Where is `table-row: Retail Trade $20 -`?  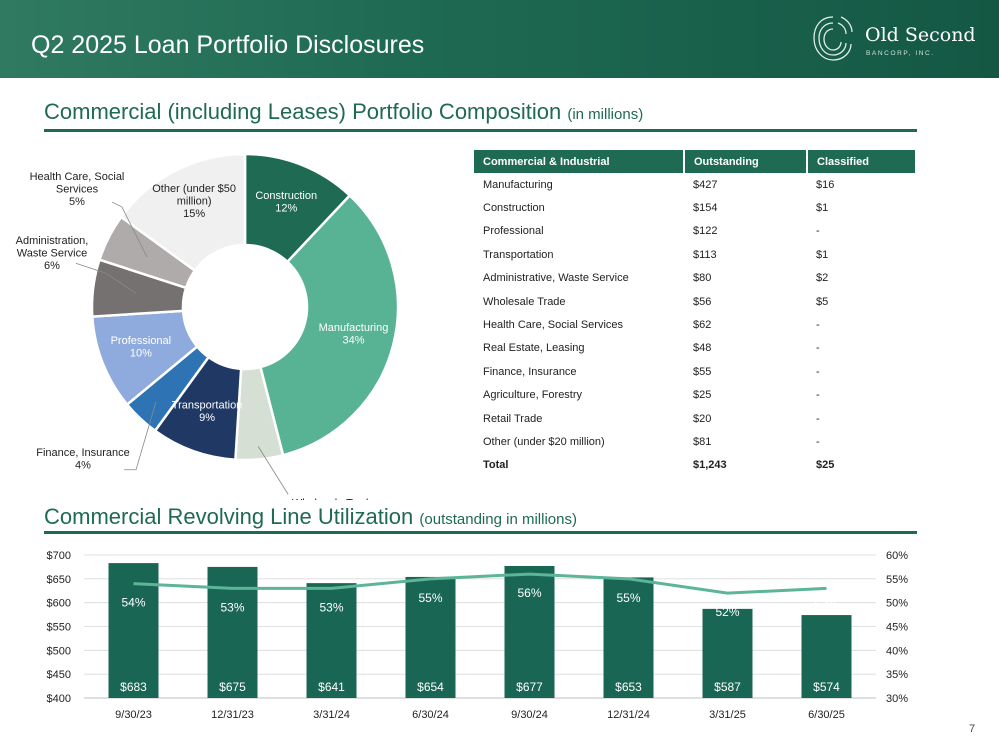 table-row: Retail Trade $20 - is located at coordinates (694, 418).